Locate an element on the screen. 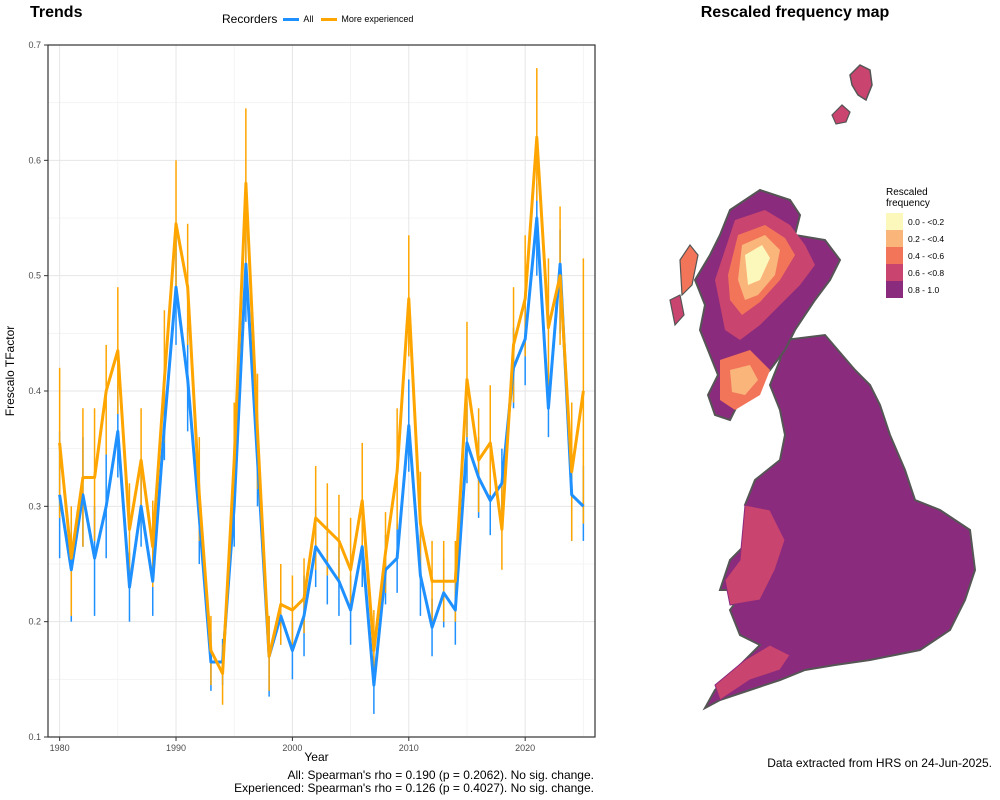 This screenshot has height=800, width=1000. map-island-north is located at coordinates (861, 83).